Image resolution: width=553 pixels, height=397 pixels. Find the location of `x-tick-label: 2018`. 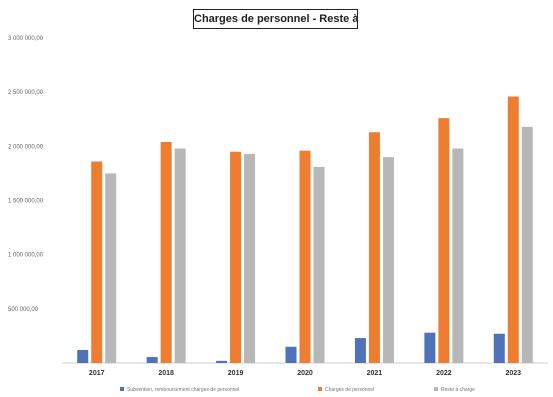

x-tick-label: 2018 is located at coordinates (166, 373).